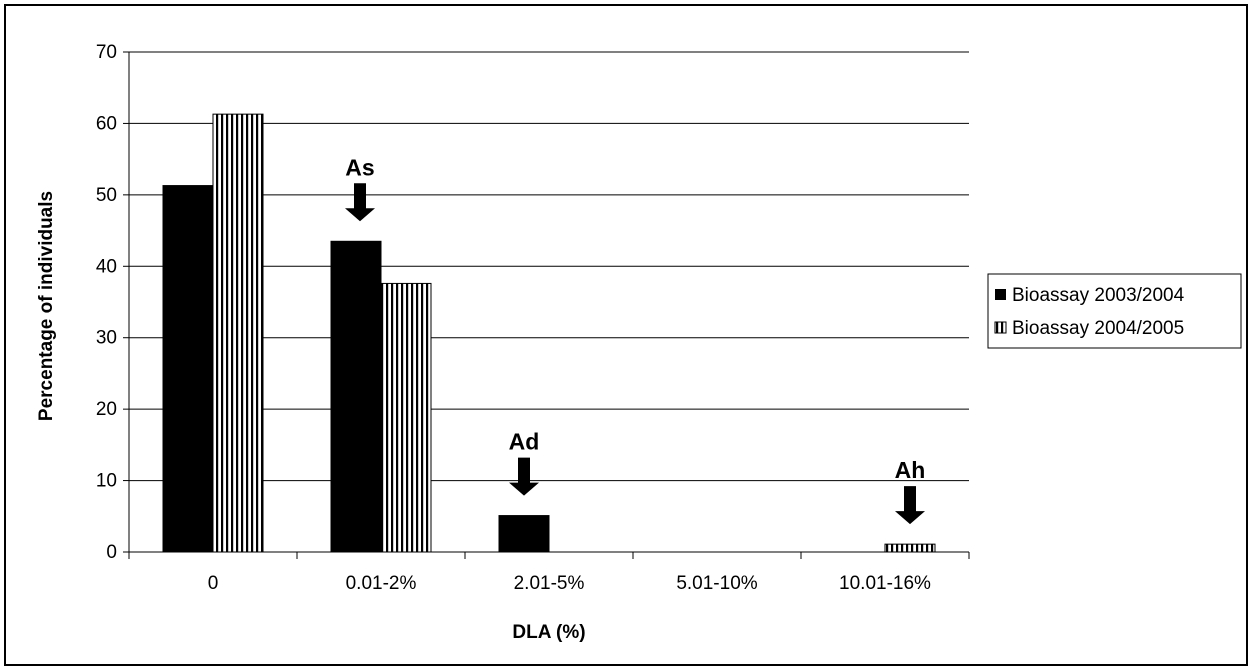 Image resolution: width=1254 pixels, height=672 pixels. I want to click on annotation-label-as: As, so click(359, 167).